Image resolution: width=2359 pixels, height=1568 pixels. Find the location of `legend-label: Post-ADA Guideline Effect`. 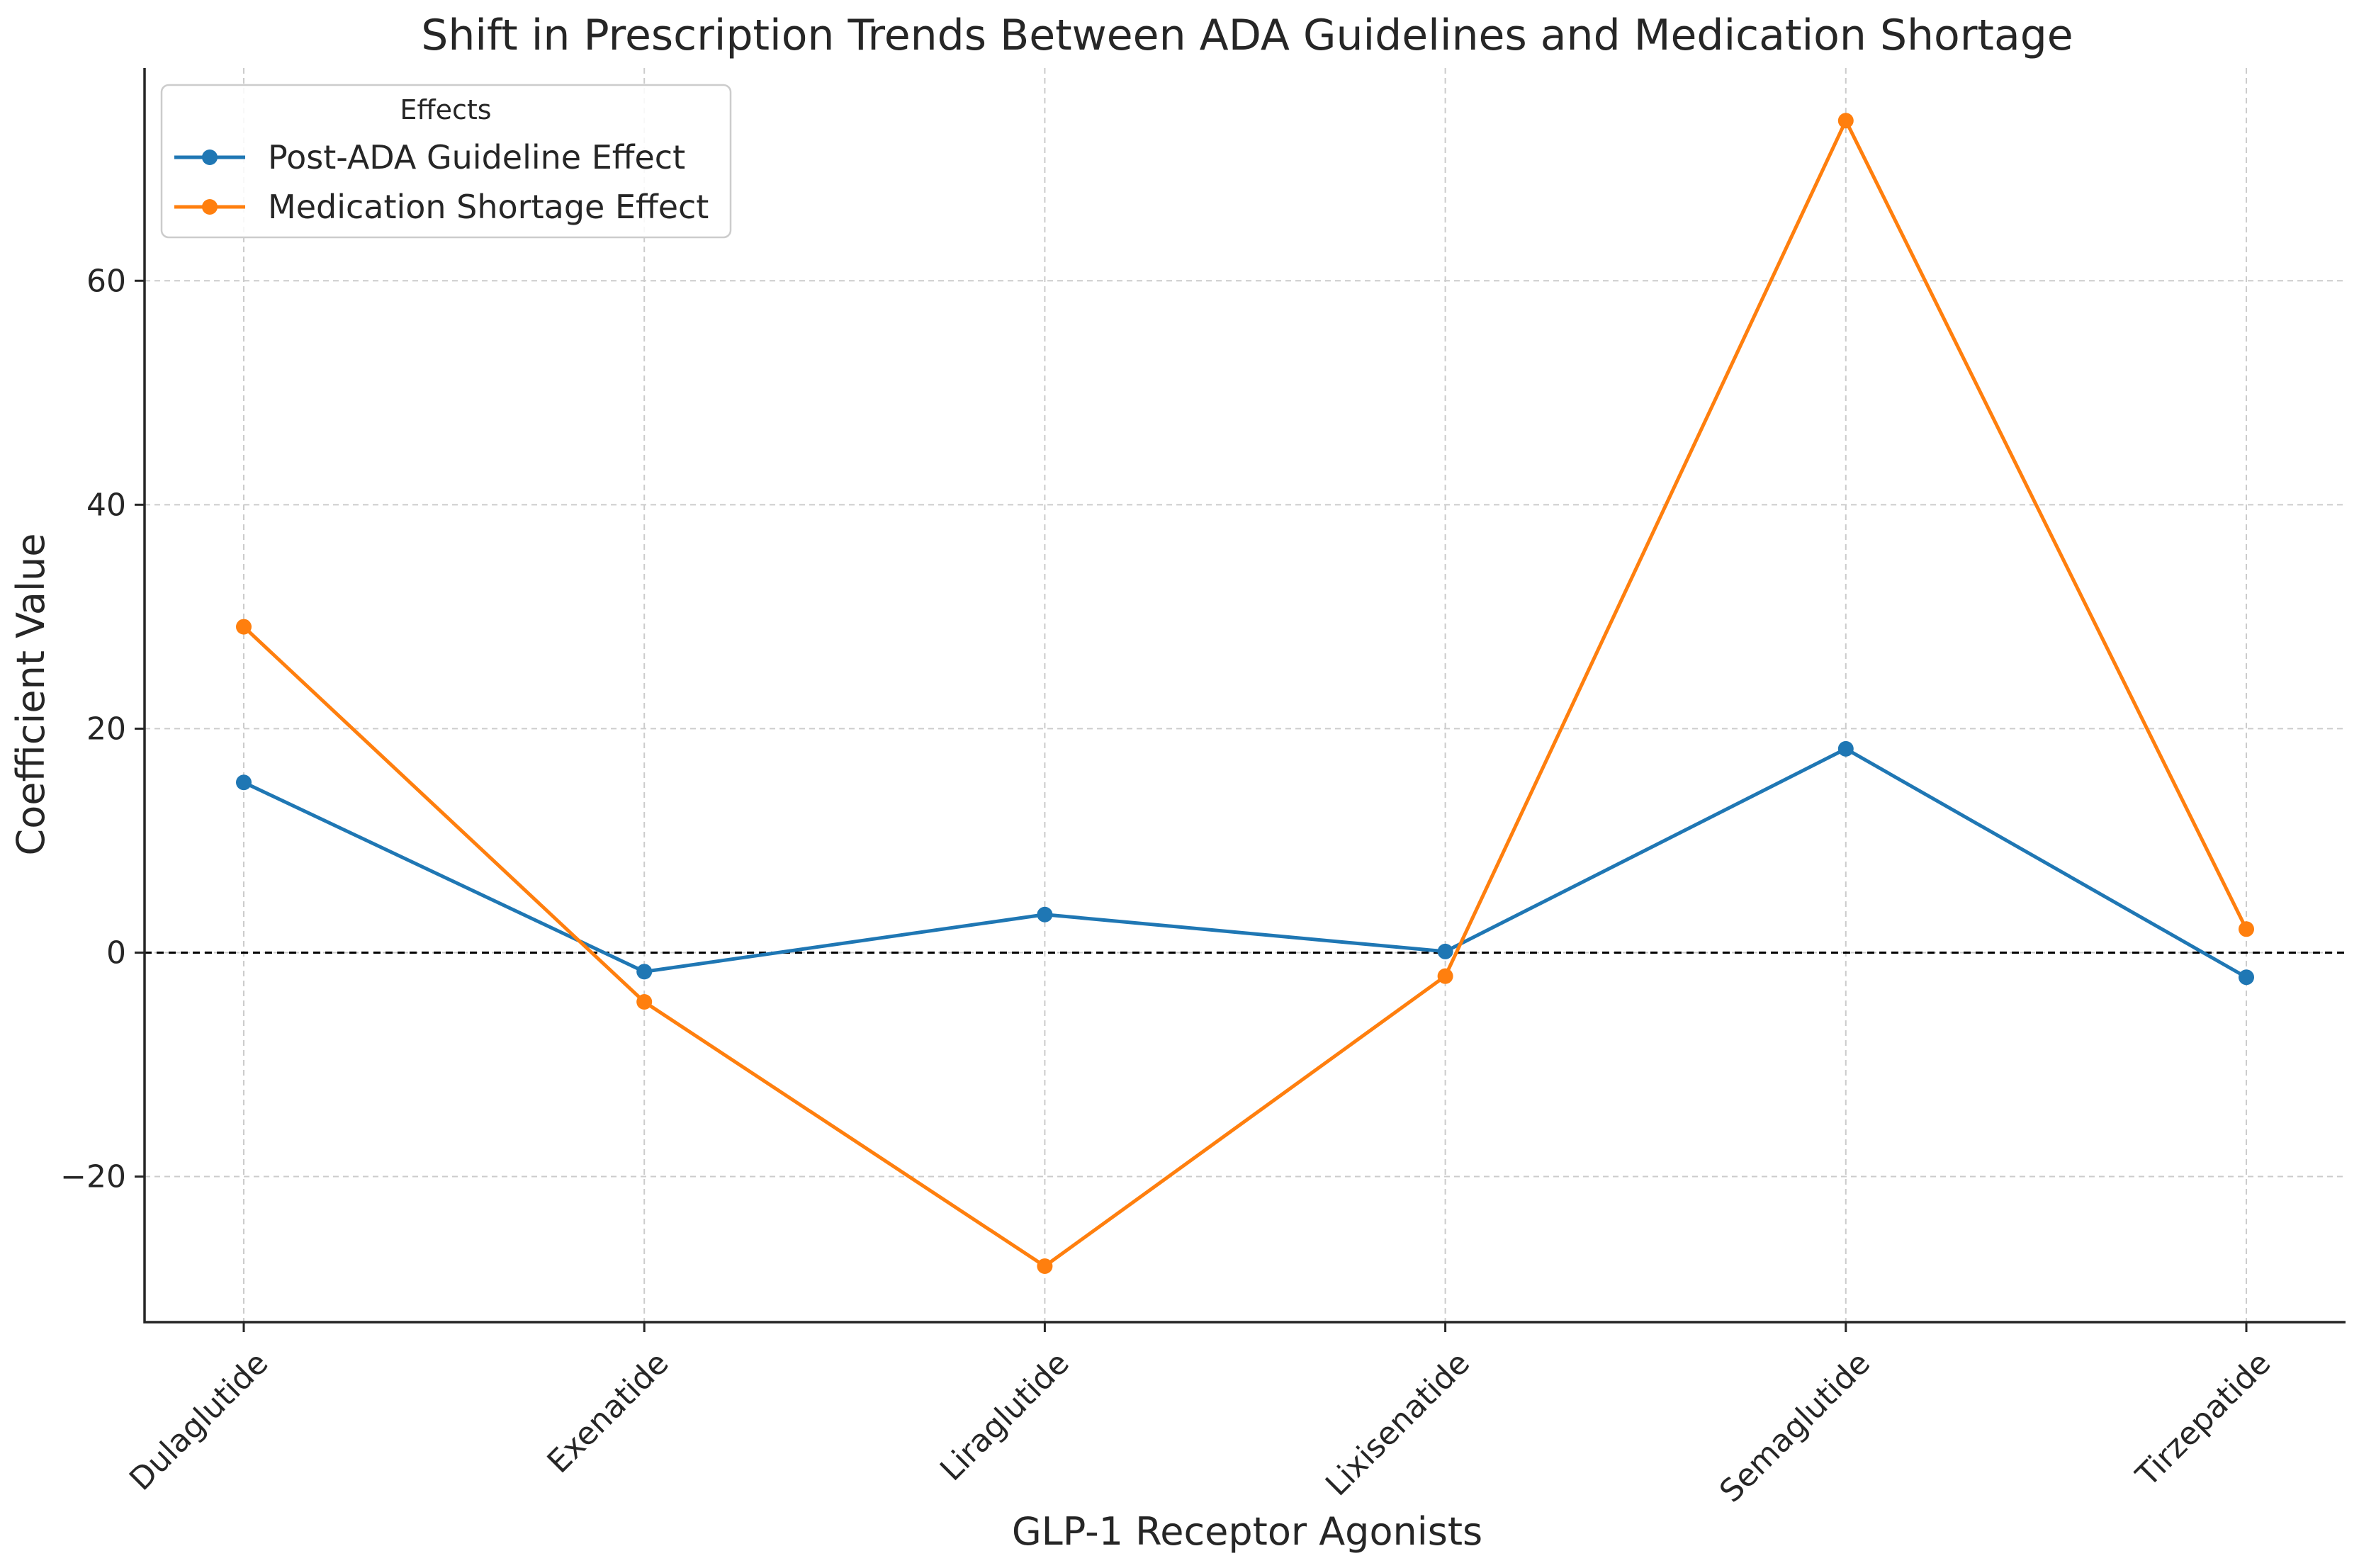

legend-label: Post-ADA Guideline Effect is located at coordinates (476, 157).